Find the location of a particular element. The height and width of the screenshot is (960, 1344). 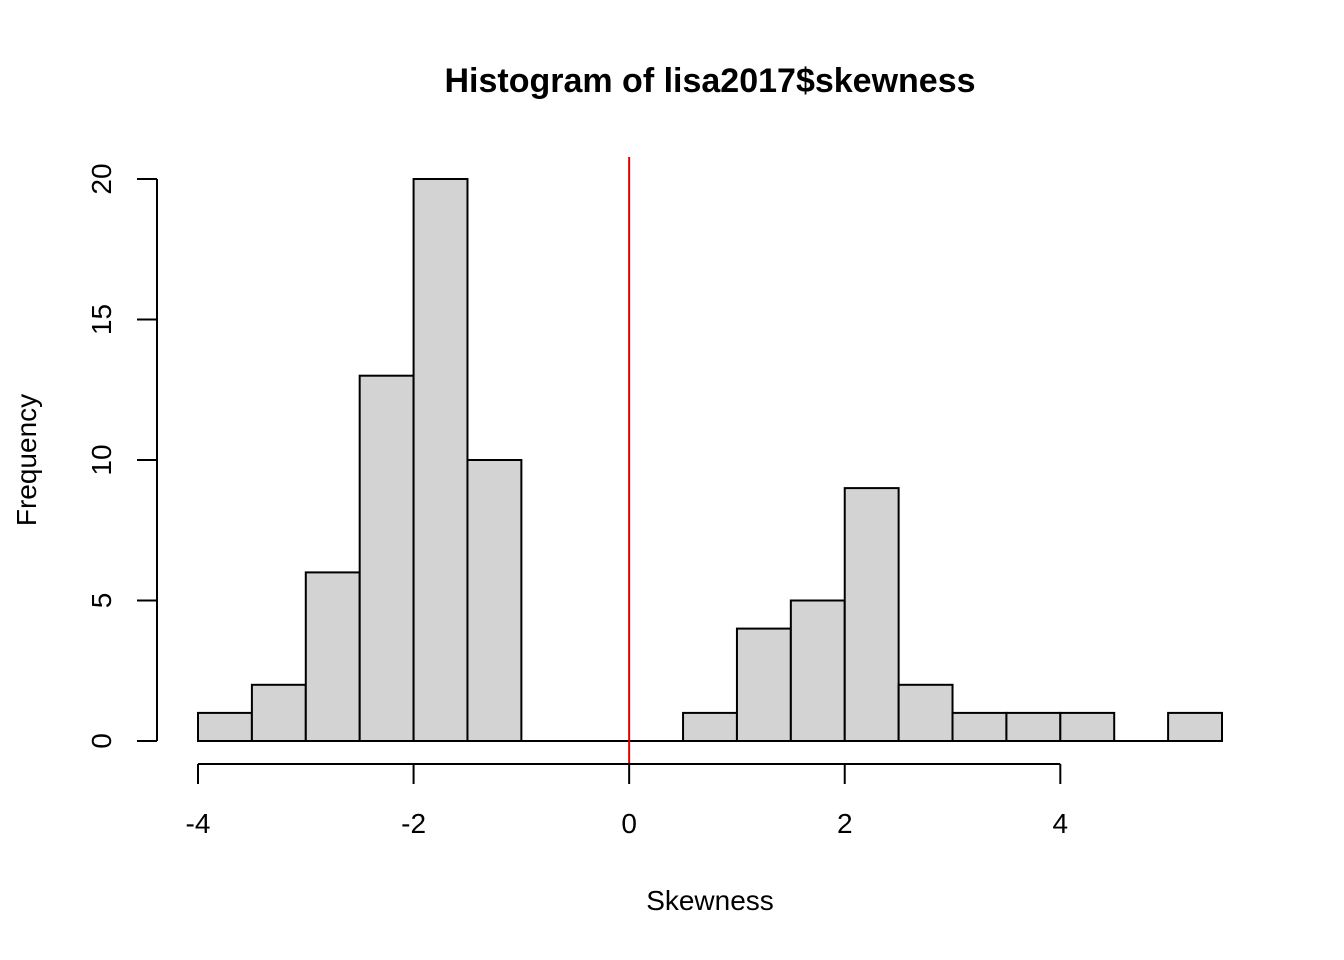

y-axis-label: Frequency is located at coordinates (26, 460).